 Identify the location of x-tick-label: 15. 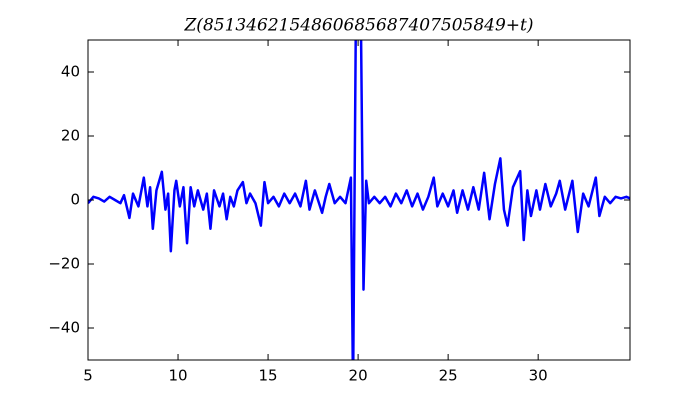
(268, 376).